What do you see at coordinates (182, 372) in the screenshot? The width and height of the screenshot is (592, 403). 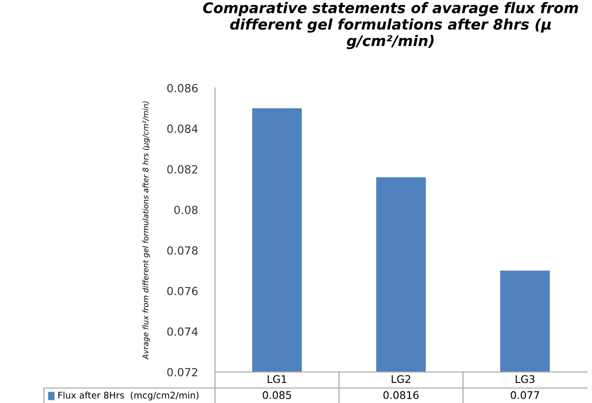 I see `y-tick-label: 0.072` at bounding box center [182, 372].